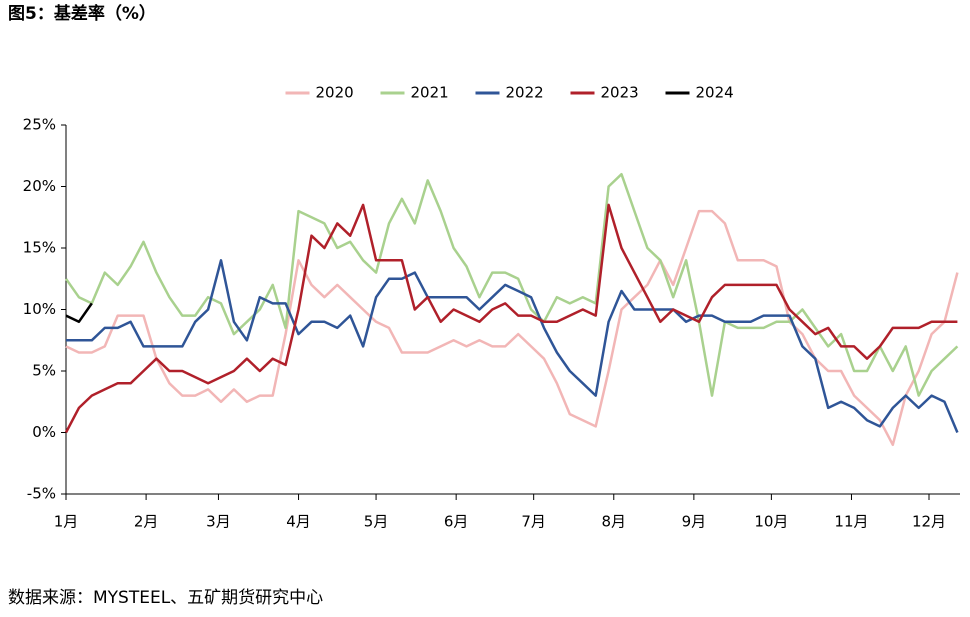 The image size is (970, 617). What do you see at coordinates (929, 522) in the screenshot?
I see `x-tick-label: 12月` at bounding box center [929, 522].